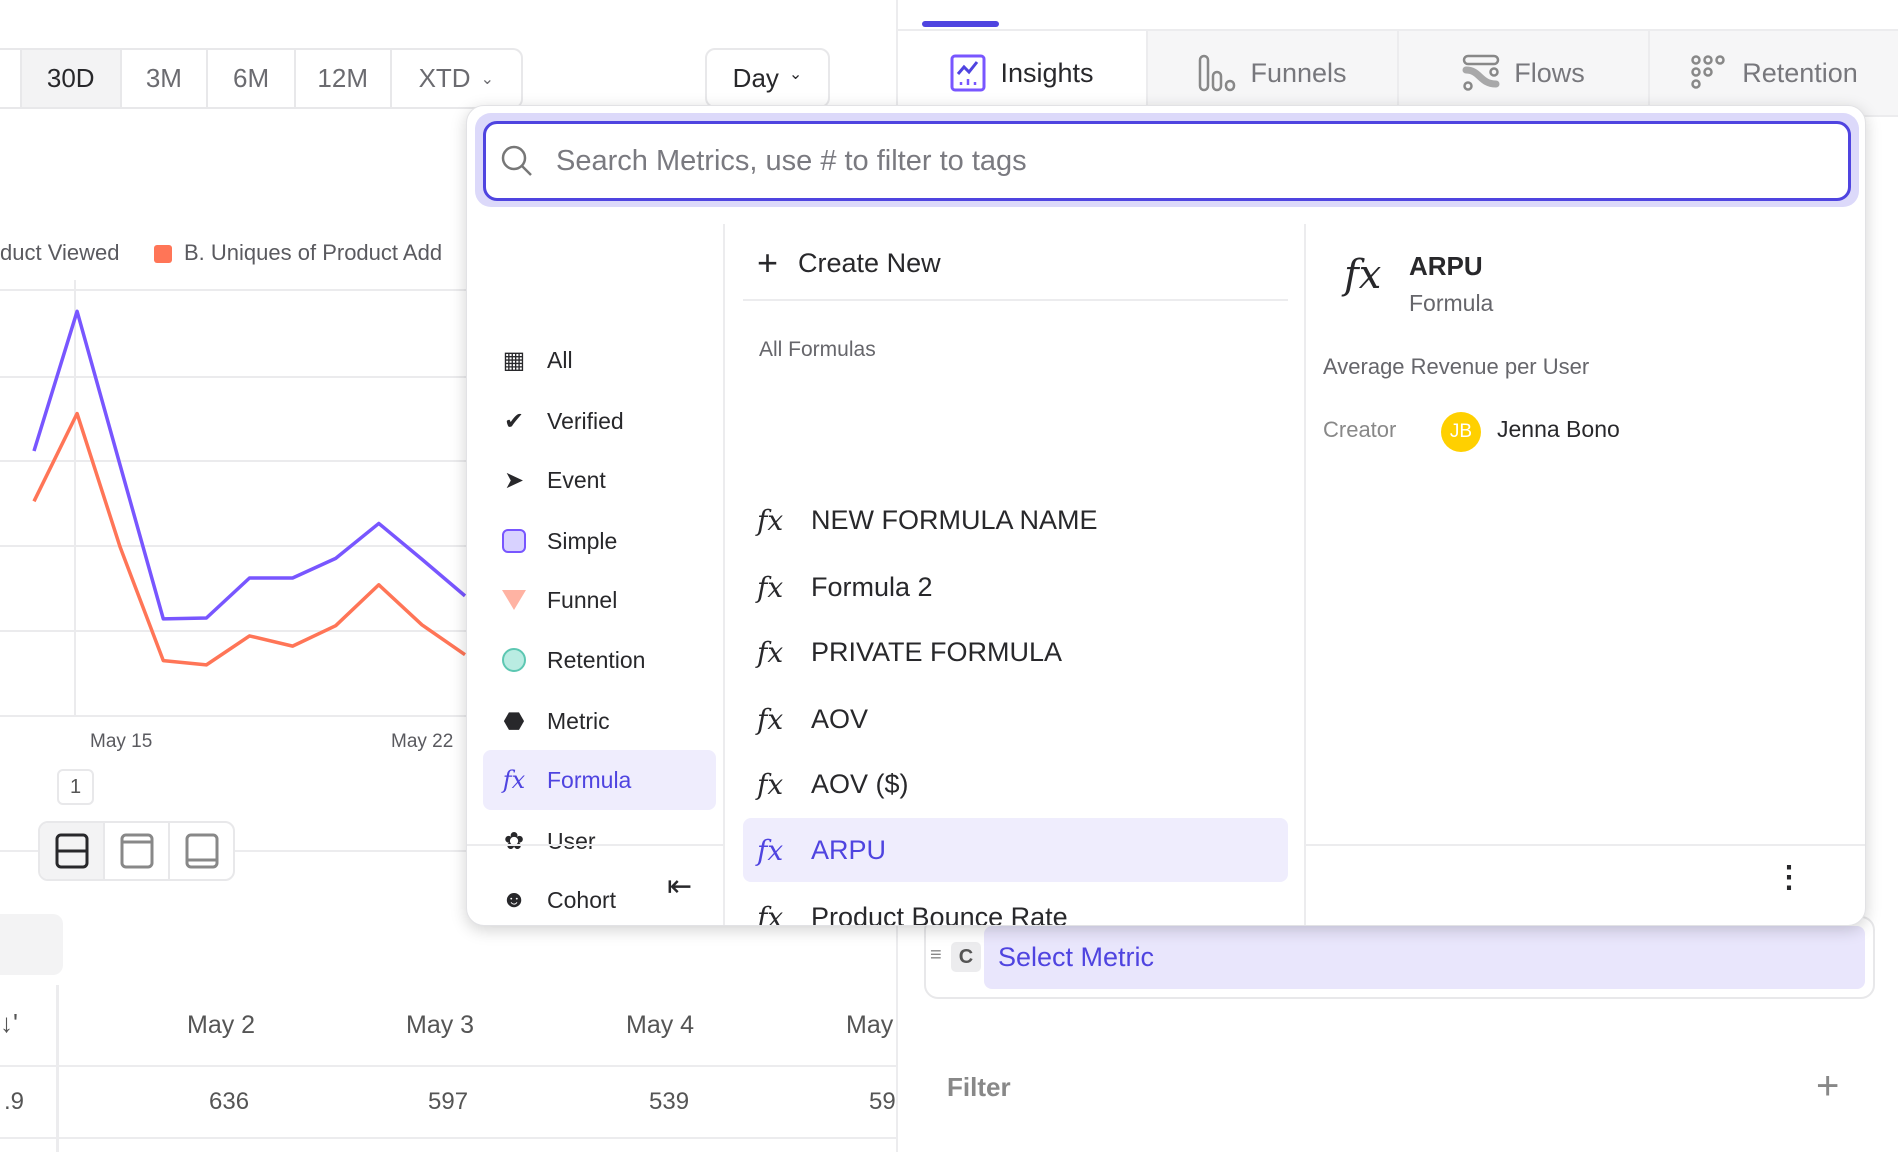 This screenshot has height=1152, width=1898. Describe the element at coordinates (585, 420) in the screenshot. I see `category-label: Verified` at that location.